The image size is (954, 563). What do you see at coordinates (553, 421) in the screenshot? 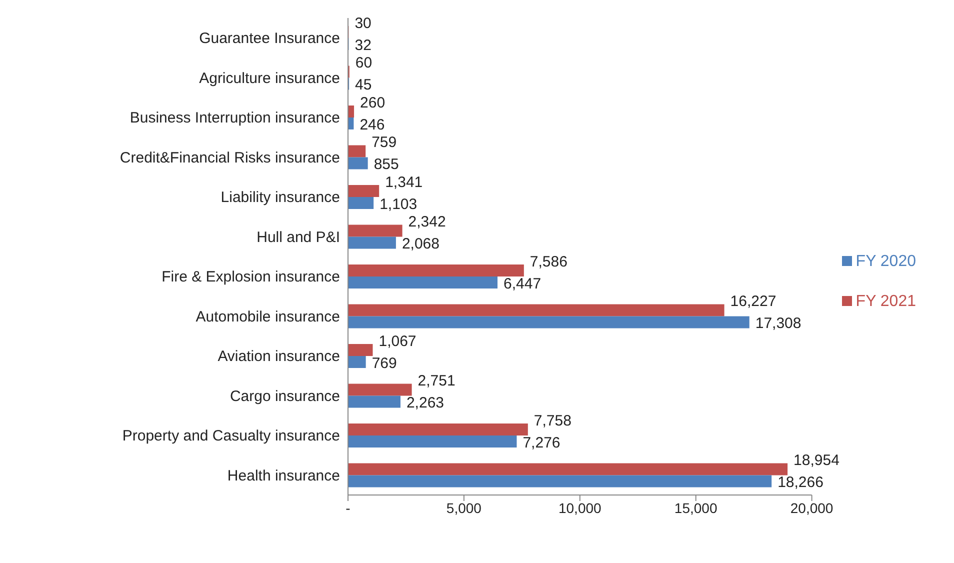
I see `data-label: 7,758` at bounding box center [553, 421].